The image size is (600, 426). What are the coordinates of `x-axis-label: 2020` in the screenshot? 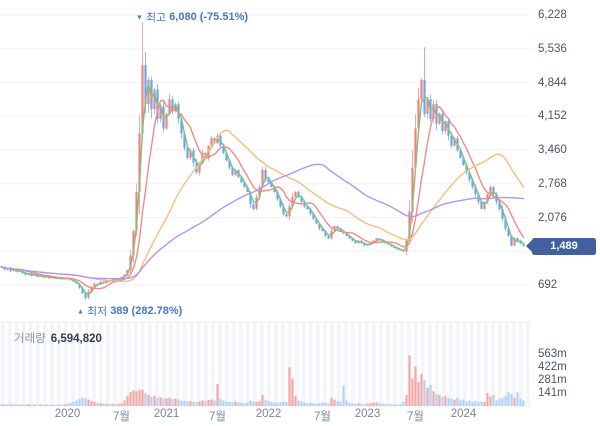 It's located at (67, 414).